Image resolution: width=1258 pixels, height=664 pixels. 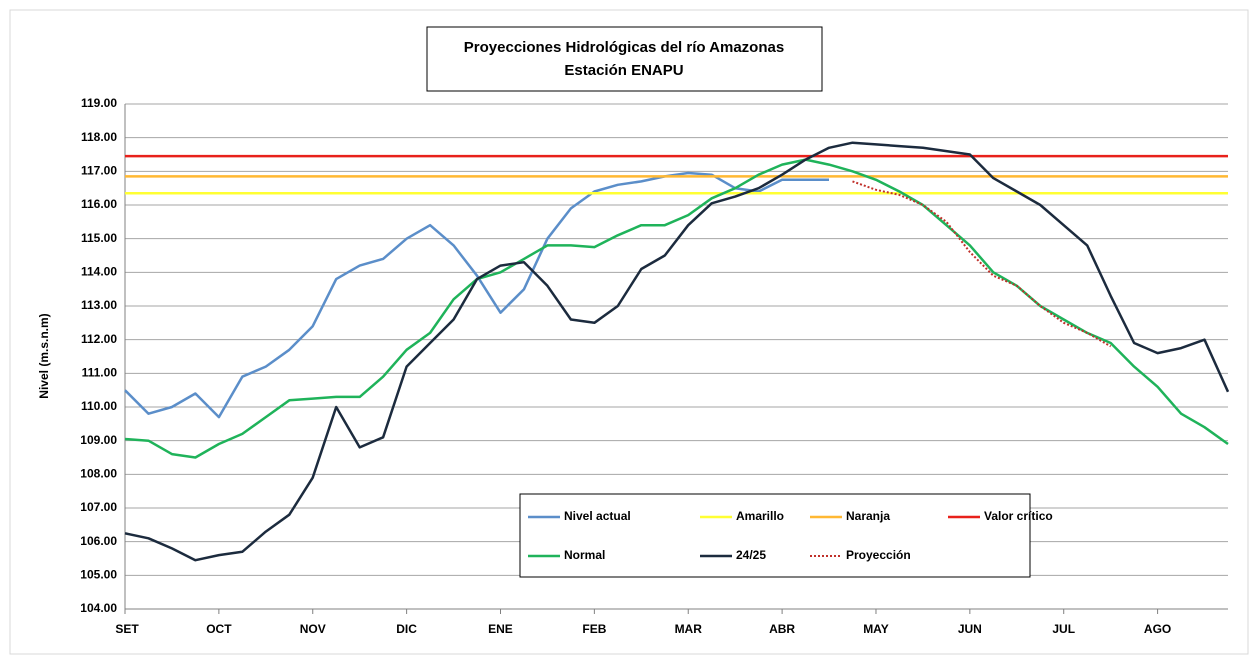 I want to click on y-tick-label: 109.00, so click(x=98, y=440).